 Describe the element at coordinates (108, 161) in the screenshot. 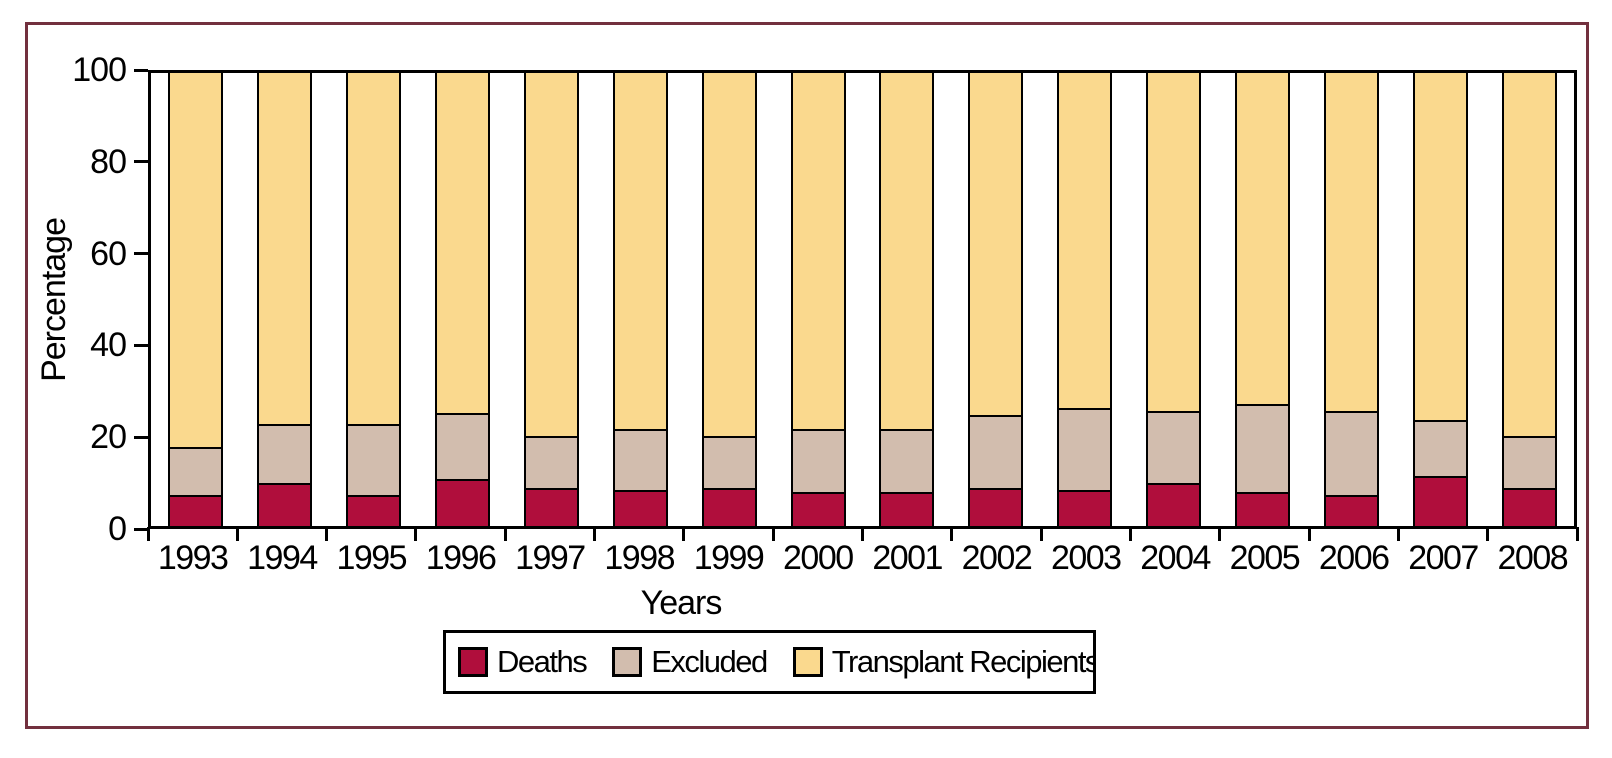

I see `y-tick-label-80: 80` at that location.